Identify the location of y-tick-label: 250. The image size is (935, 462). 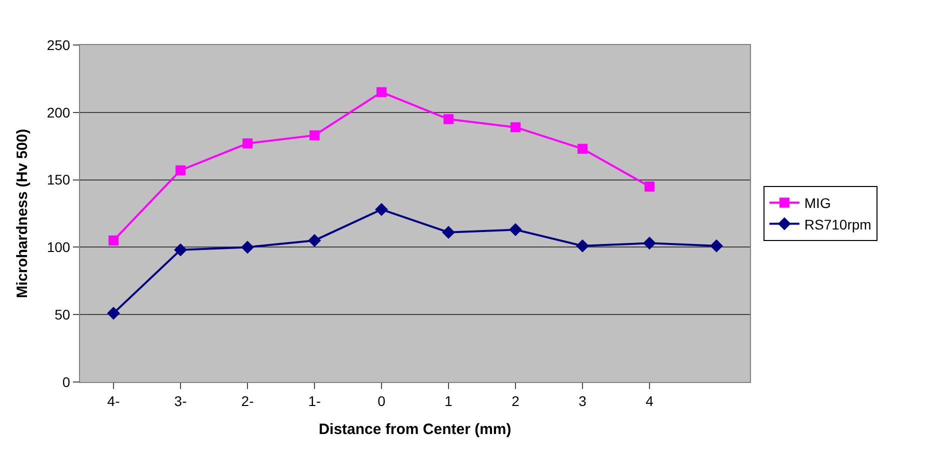
(58, 44).